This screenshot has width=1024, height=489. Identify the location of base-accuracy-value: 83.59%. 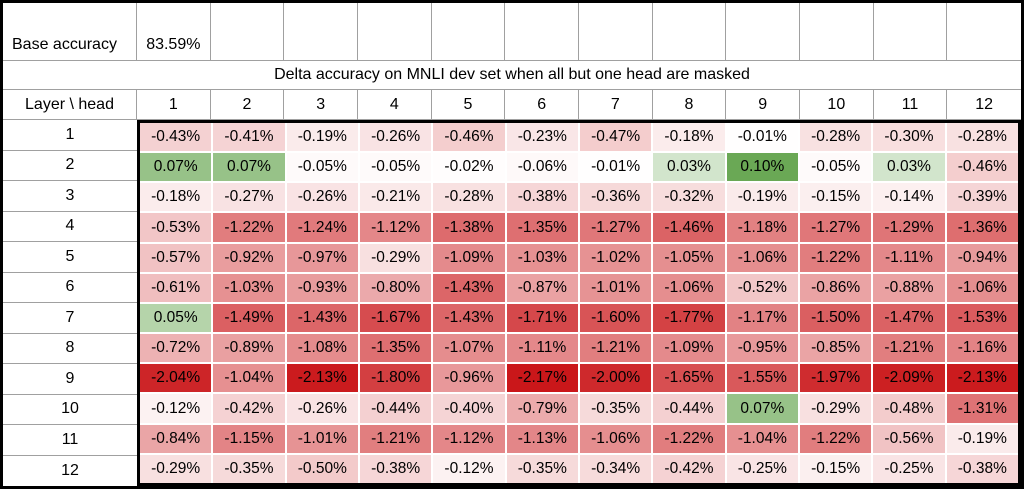
(174, 31).